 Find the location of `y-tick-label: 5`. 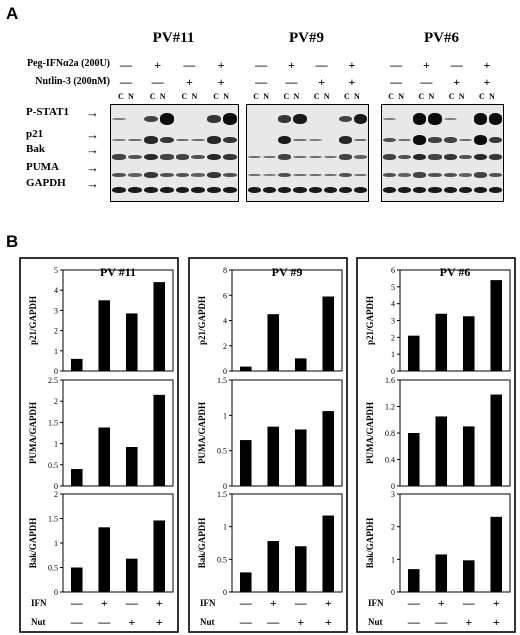

y-tick-label: 5 is located at coordinates (393, 287).